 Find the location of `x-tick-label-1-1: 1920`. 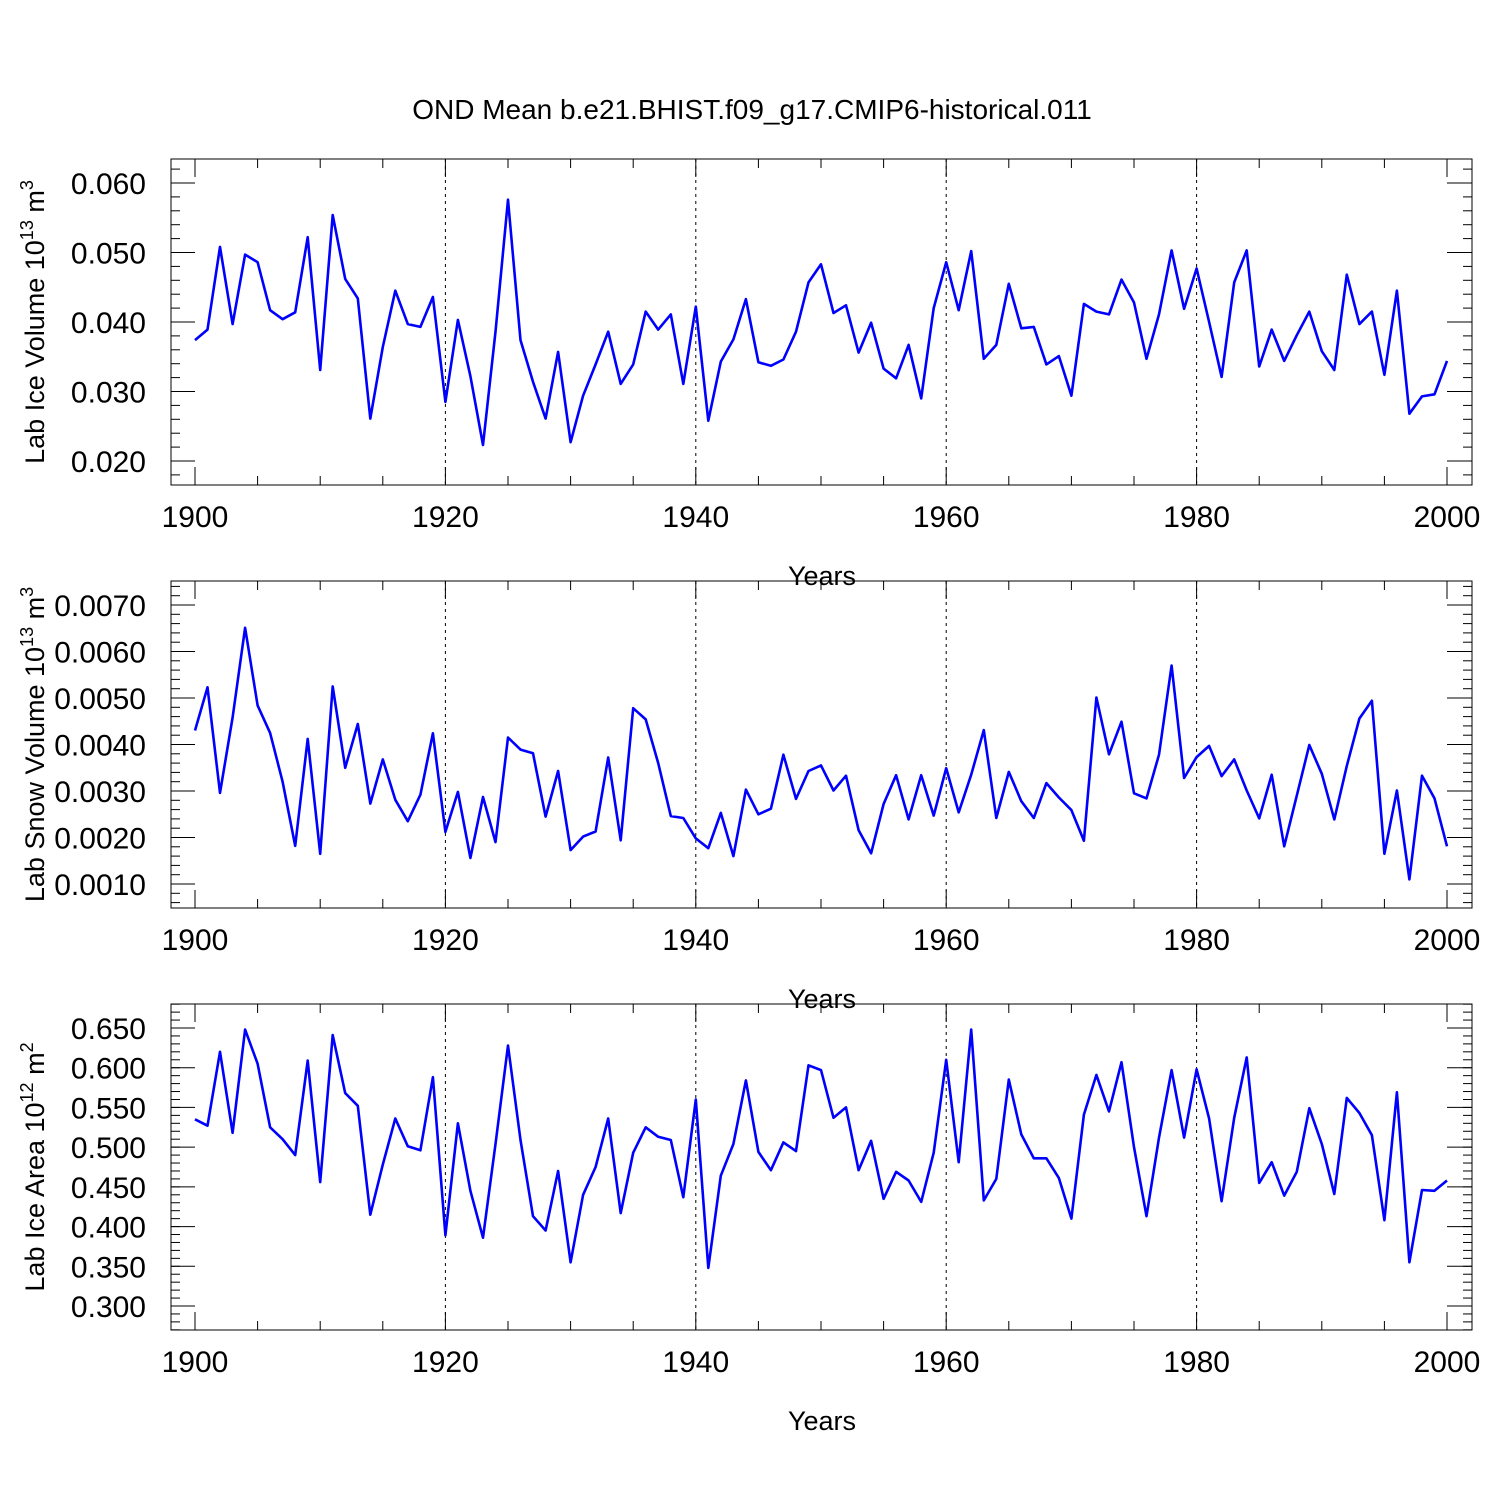

x-tick-label-1-1: 1920 is located at coordinates (445, 940).